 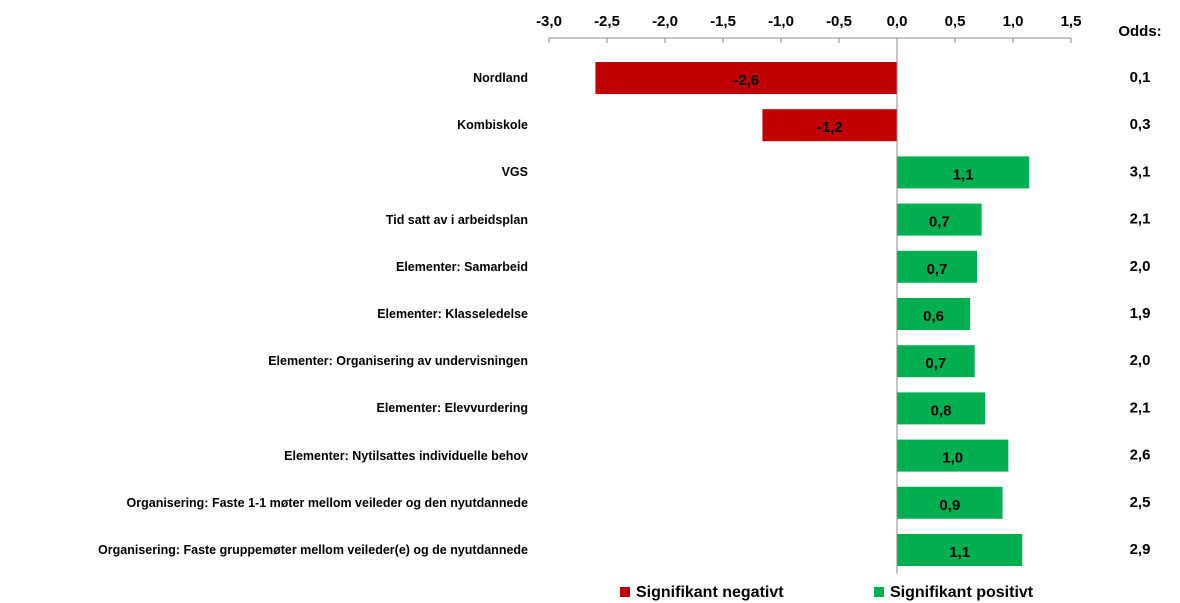 I want to click on category-text: Tid satt av i arbeidsplan, so click(x=456, y=219).